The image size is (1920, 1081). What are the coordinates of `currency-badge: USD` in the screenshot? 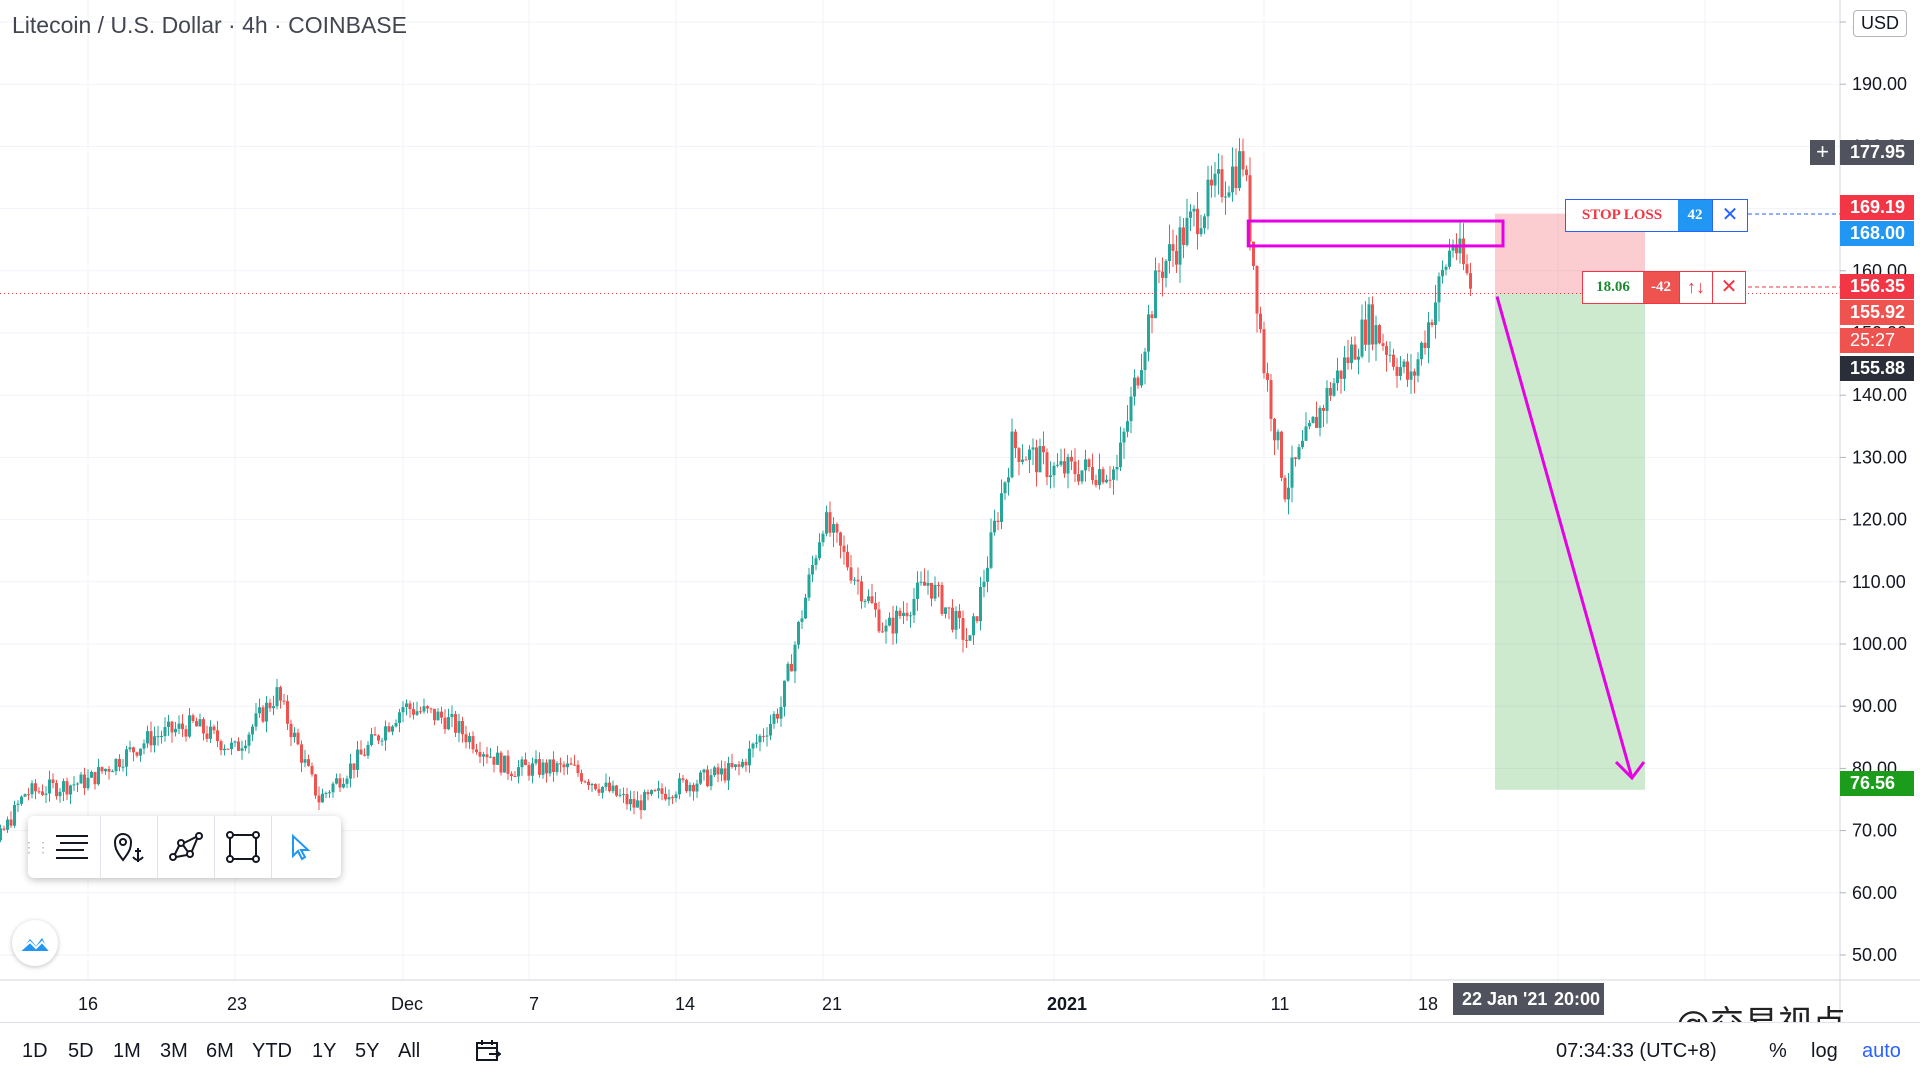 It's located at (1880, 23).